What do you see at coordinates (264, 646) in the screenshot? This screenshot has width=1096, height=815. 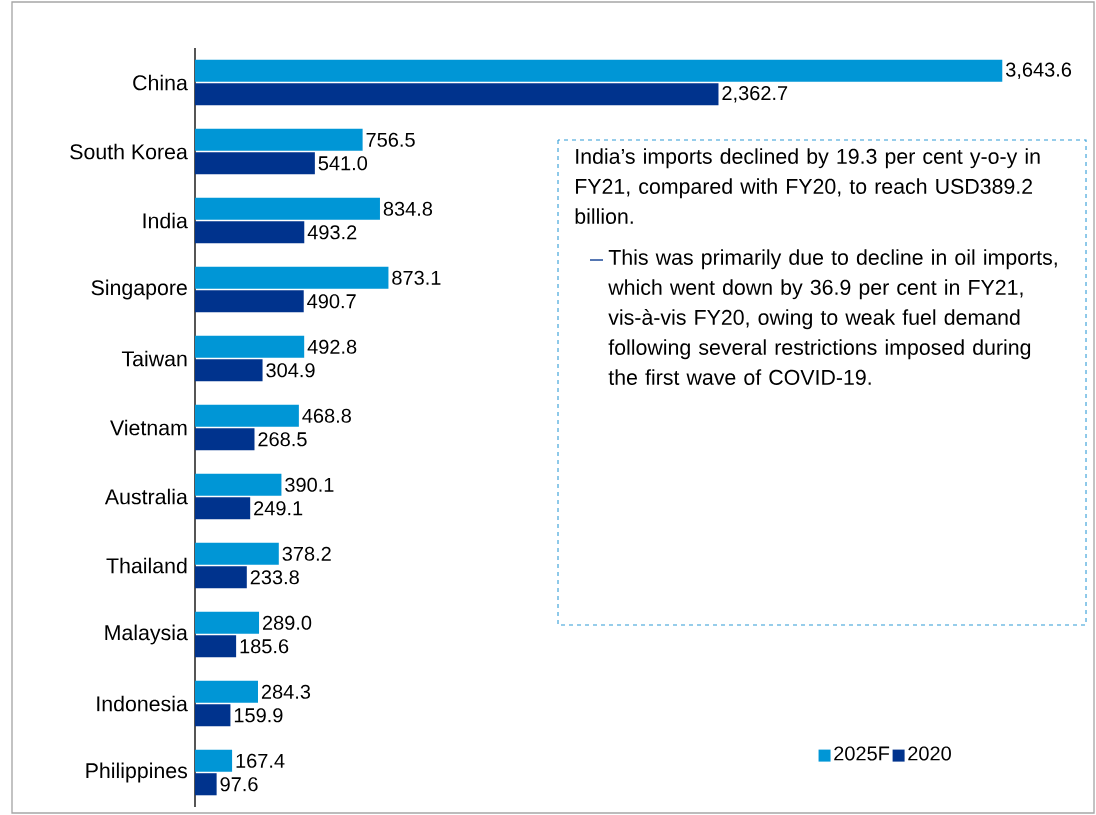 I see `data-label: 185.6` at bounding box center [264, 646].